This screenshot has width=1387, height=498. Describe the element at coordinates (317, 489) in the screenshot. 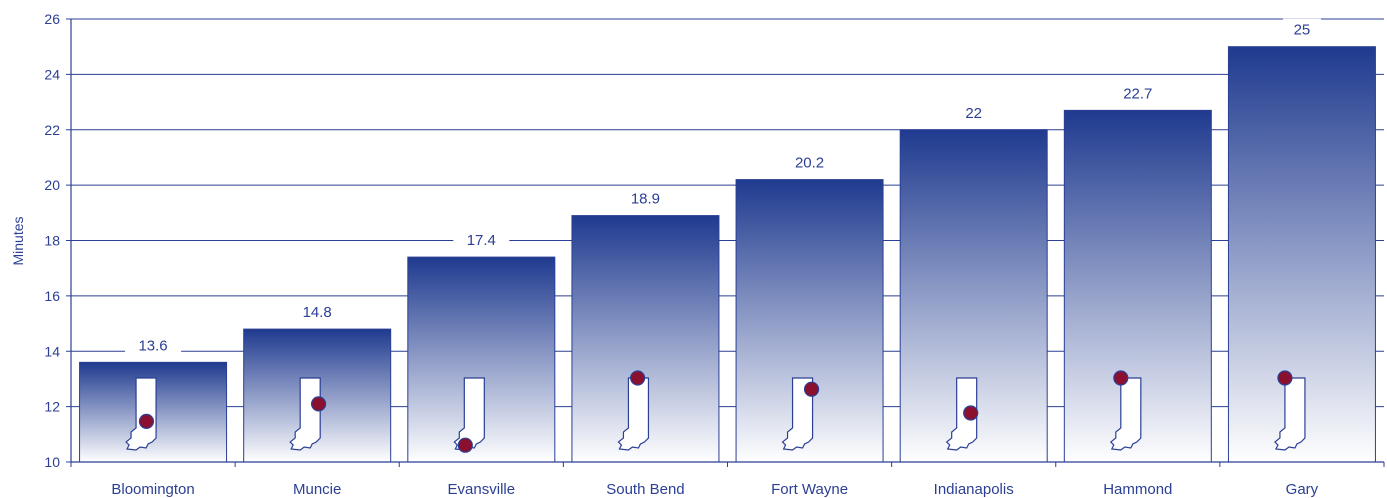

I see `x-category-label: Muncie` at that location.